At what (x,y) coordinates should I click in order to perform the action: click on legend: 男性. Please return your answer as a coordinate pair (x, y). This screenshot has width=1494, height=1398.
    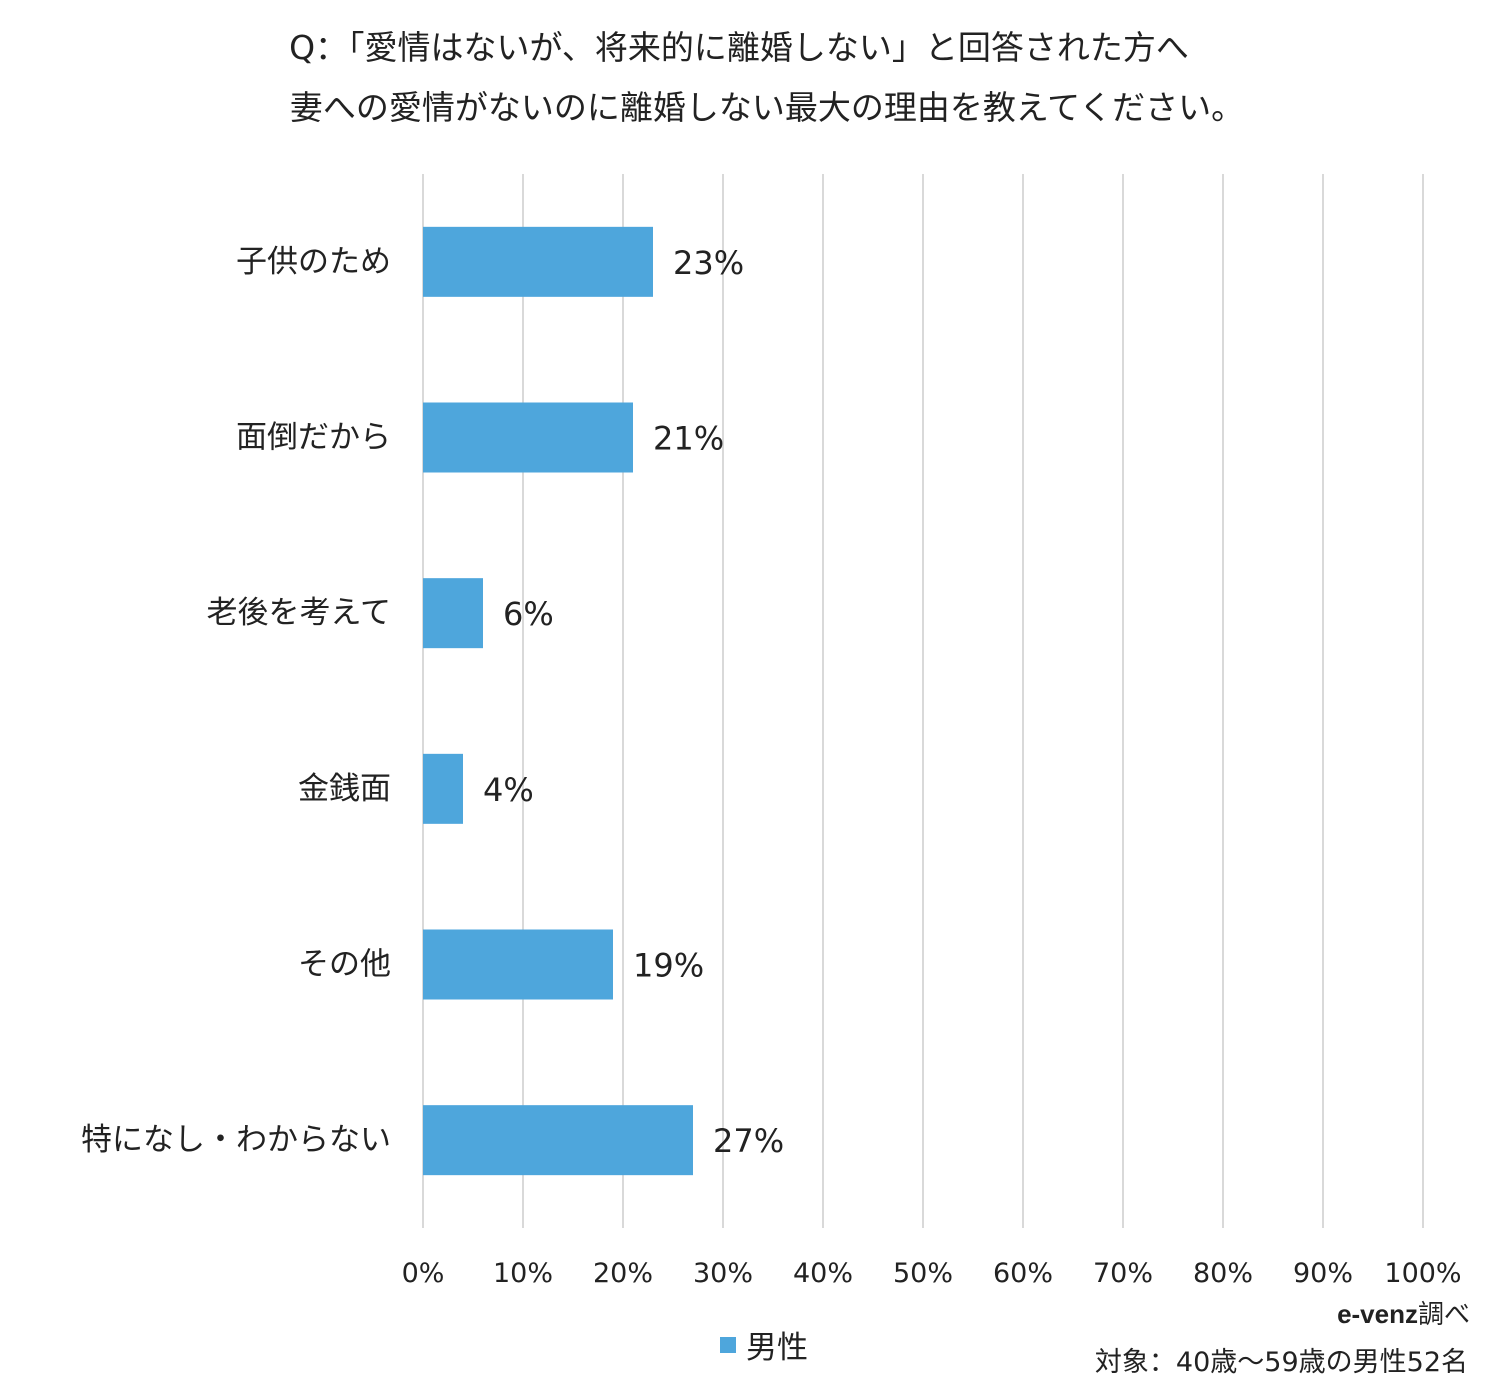
    Looking at the image, I should click on (764, 1344).